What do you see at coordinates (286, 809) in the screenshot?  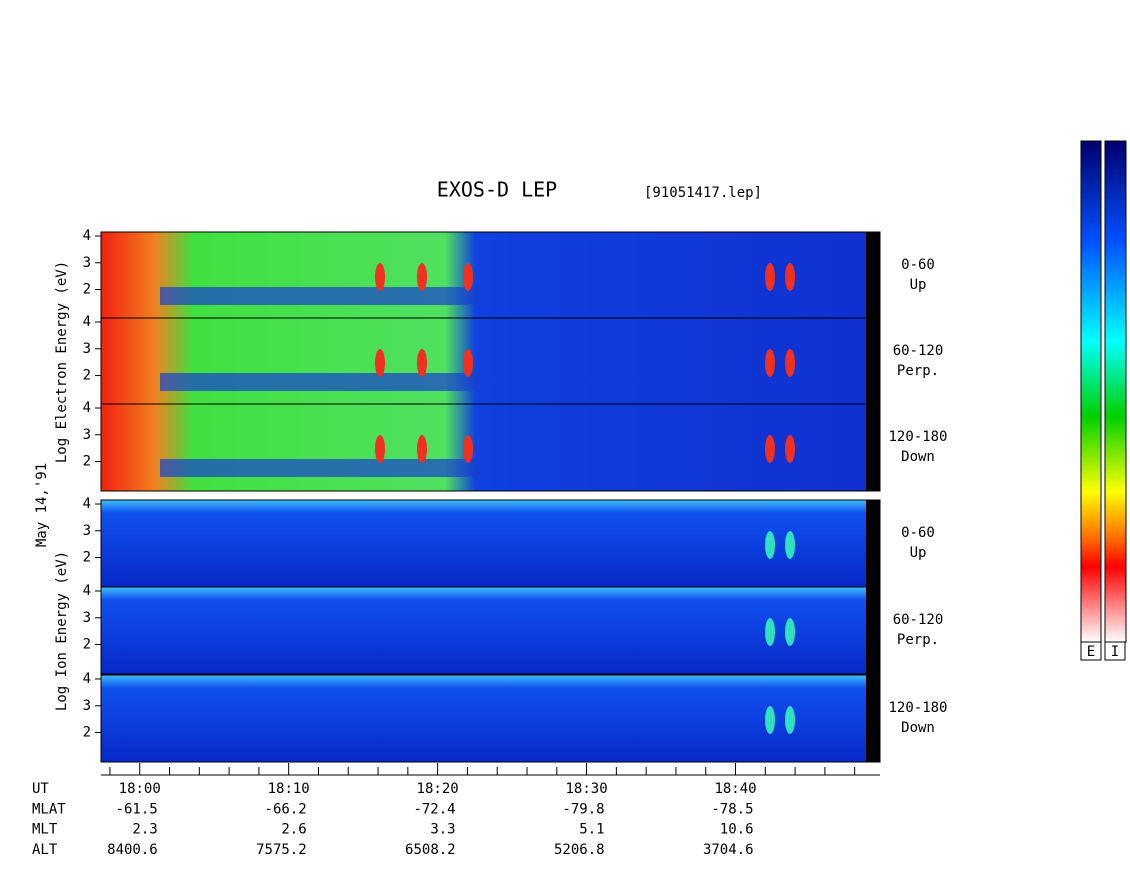 I see `ephemeris-value: -66.2` at bounding box center [286, 809].